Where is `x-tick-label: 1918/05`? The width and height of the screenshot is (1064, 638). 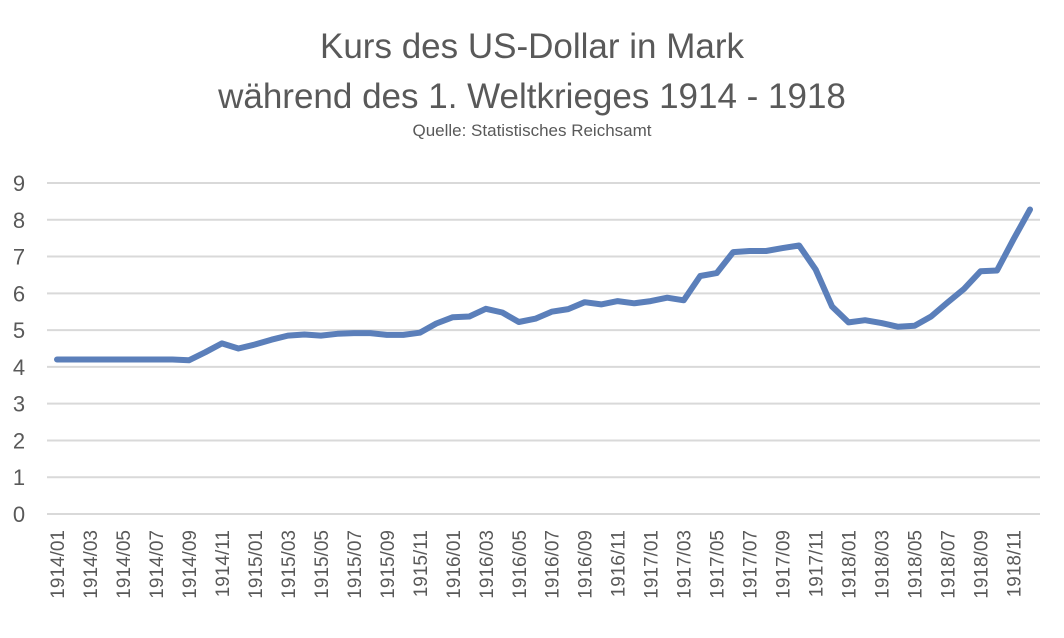
x-tick-label: 1918/05 is located at coordinates (916, 564).